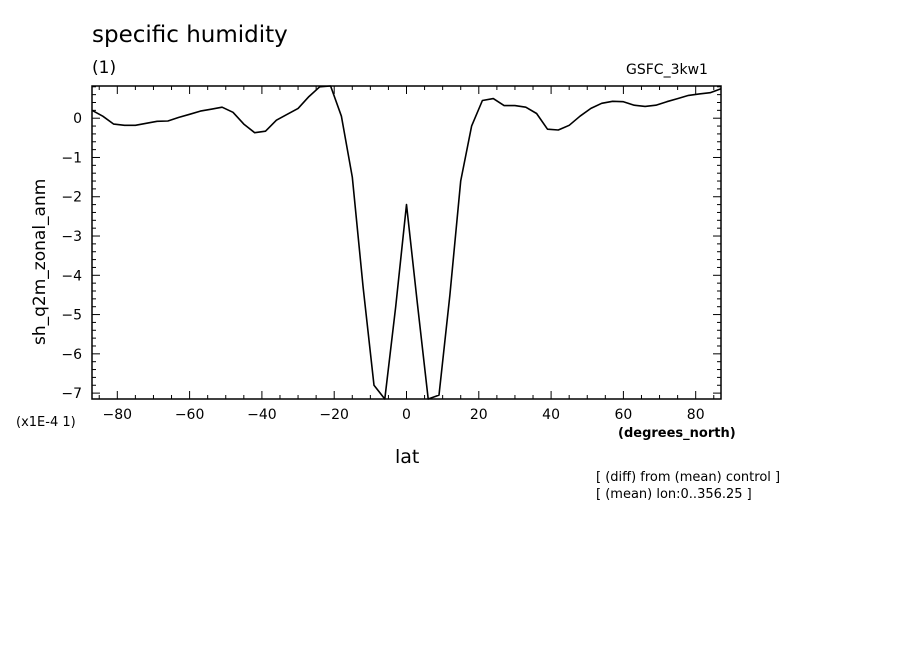  What do you see at coordinates (71, 316) in the screenshot?
I see `y-tick-label: −5` at bounding box center [71, 316].